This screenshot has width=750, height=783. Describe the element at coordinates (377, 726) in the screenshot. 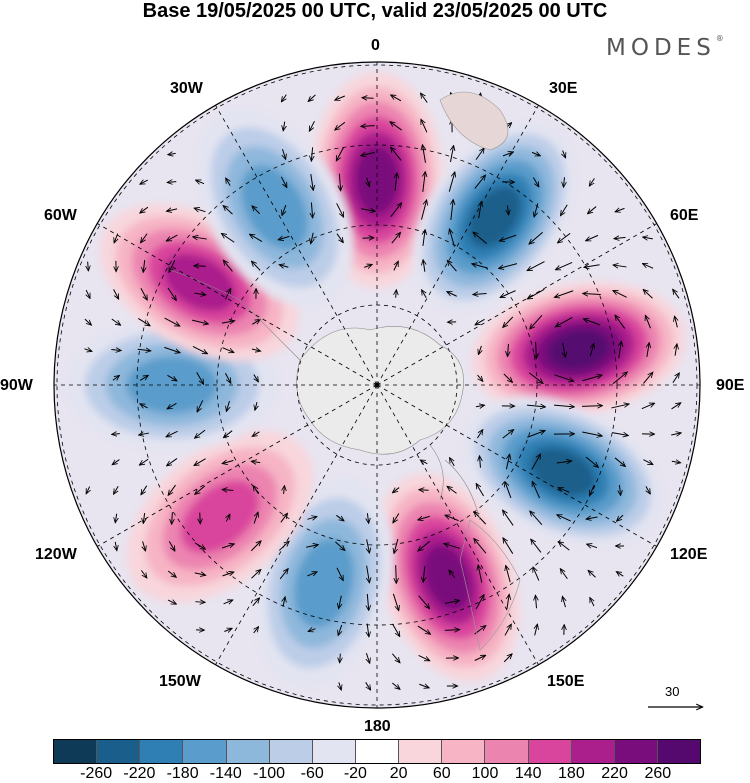

I see `lon-label-180: 180` at that location.